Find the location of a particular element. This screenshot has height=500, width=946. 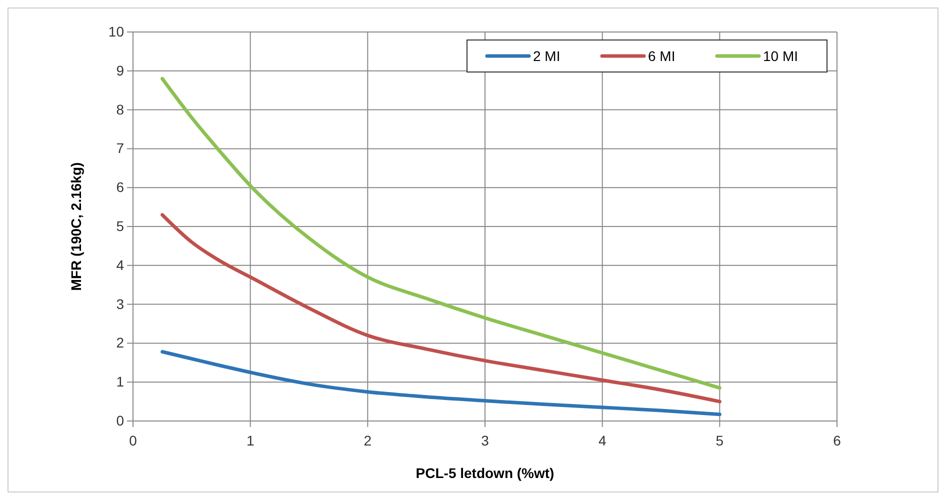

y-tick-label: 7 is located at coordinates (120, 148).